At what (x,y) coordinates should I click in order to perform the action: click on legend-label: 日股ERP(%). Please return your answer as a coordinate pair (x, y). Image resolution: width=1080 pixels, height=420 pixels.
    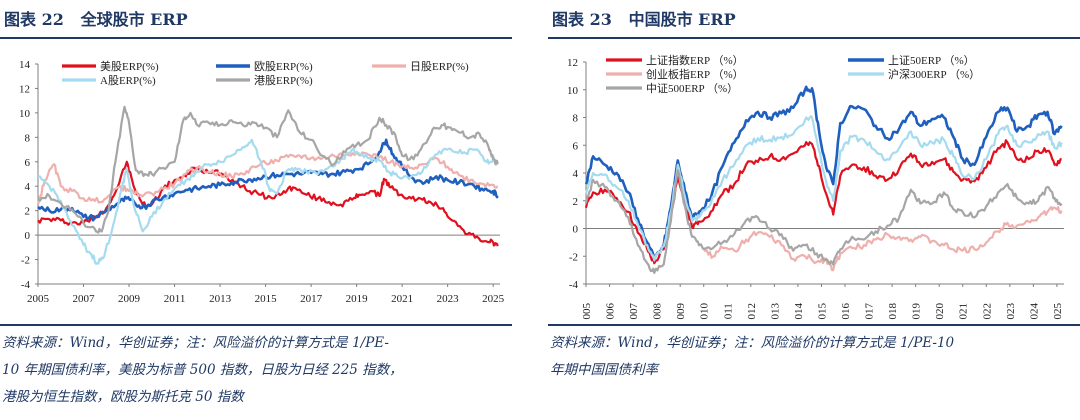
    Looking at the image, I should click on (439, 66).